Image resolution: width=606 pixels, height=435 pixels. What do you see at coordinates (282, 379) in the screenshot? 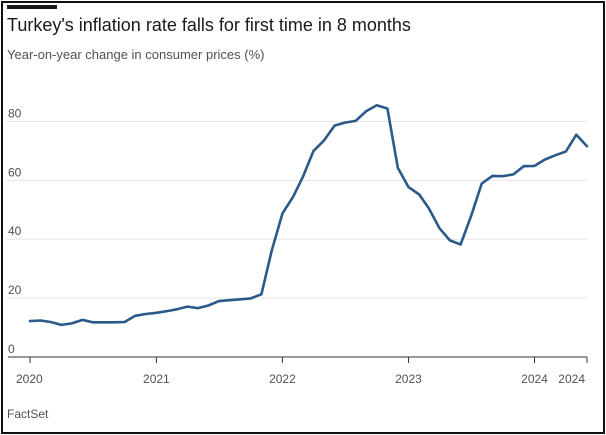
I see `x-tick-label: 2022` at bounding box center [282, 379].